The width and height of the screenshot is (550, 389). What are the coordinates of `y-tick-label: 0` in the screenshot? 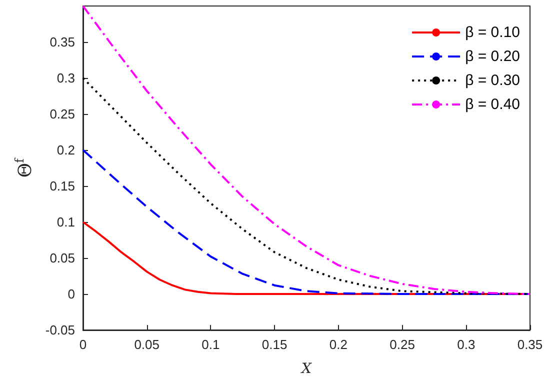 It's located at (71, 294).